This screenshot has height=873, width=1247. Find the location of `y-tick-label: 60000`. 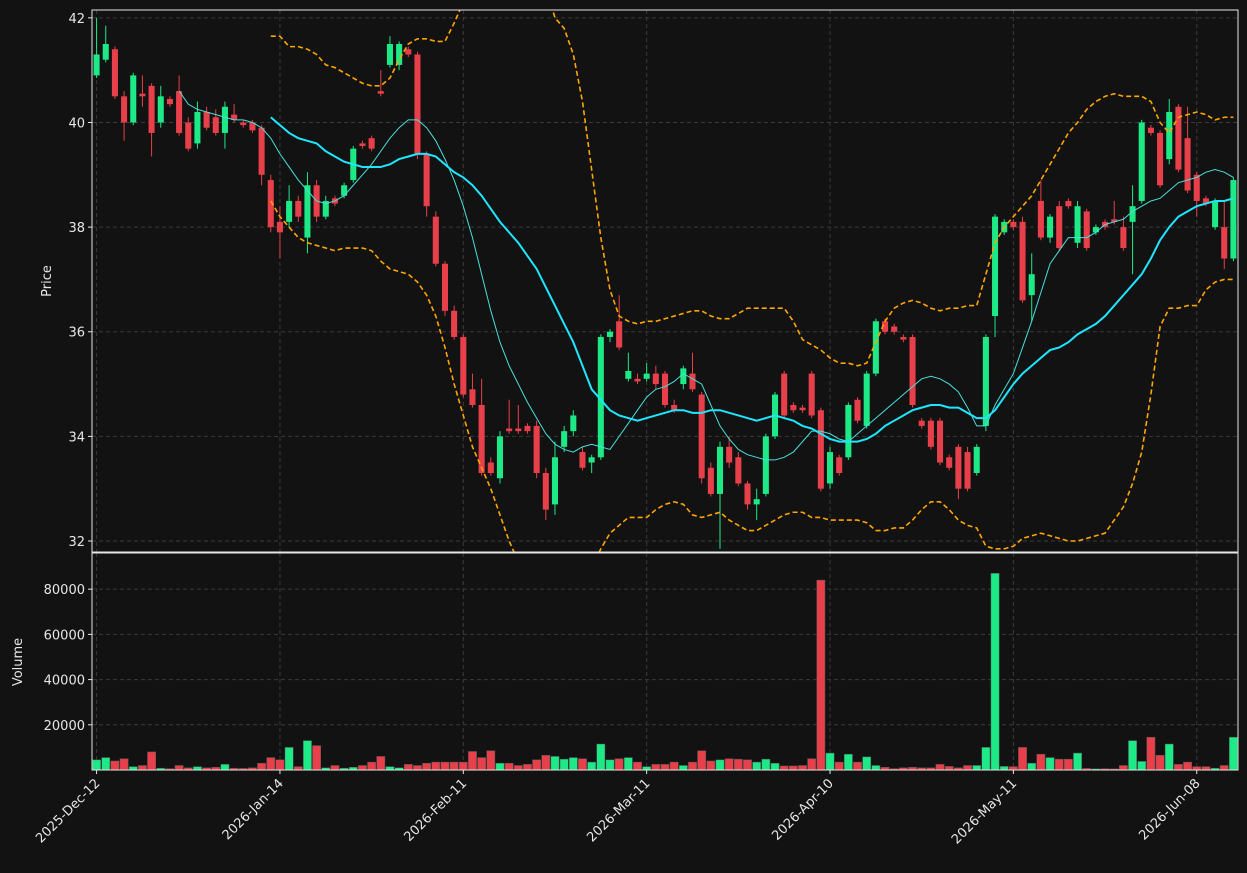

y-tick-label: 60000 is located at coordinates (64, 635).